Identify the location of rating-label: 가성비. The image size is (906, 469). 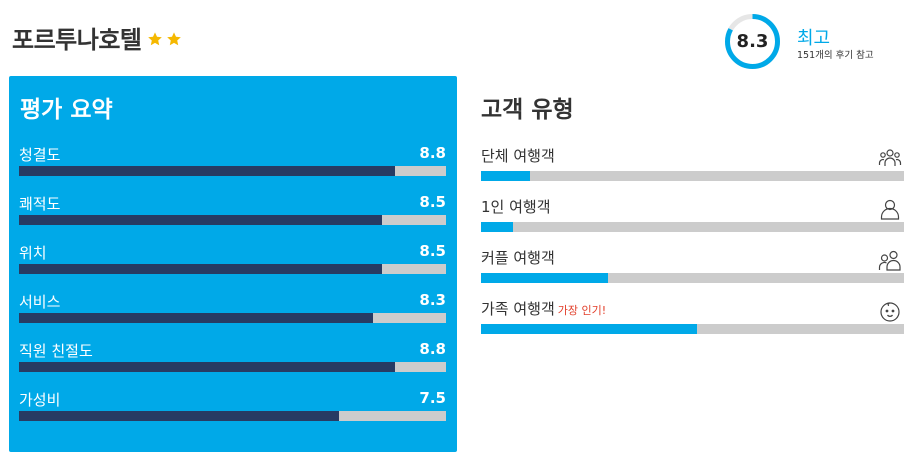
(40, 400).